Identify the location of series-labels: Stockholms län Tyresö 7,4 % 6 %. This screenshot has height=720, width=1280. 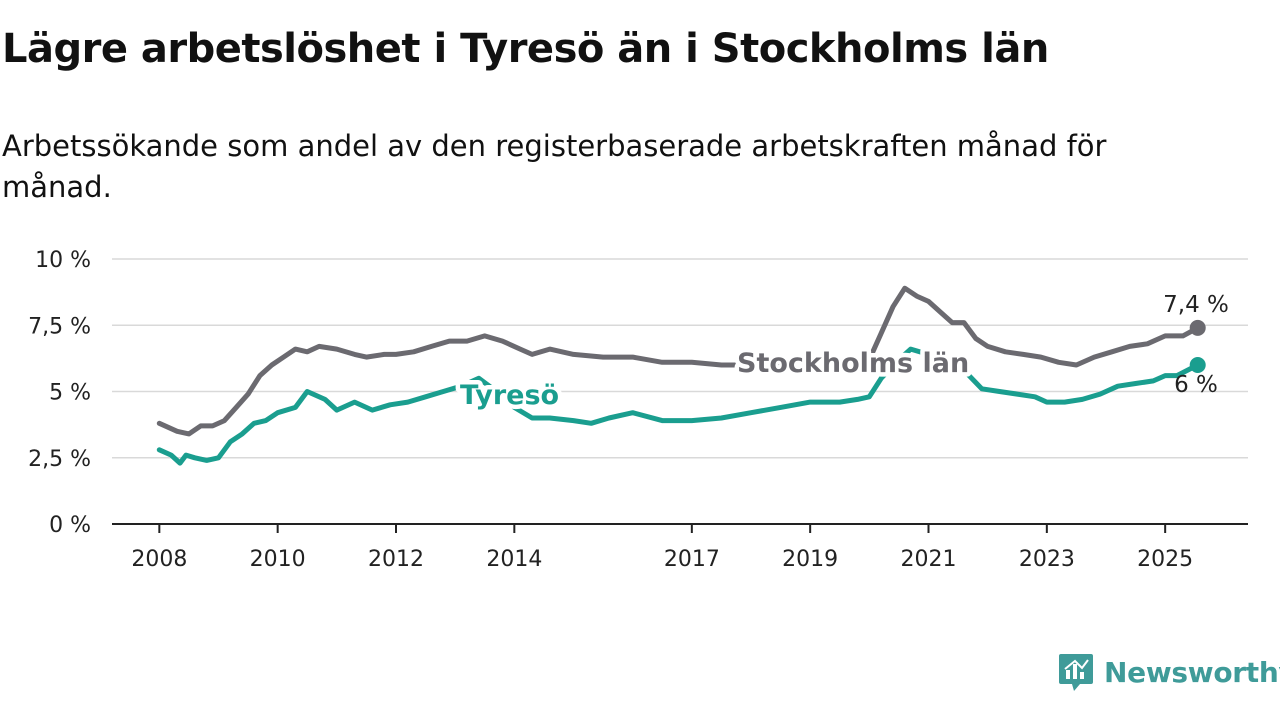
(842, 354).